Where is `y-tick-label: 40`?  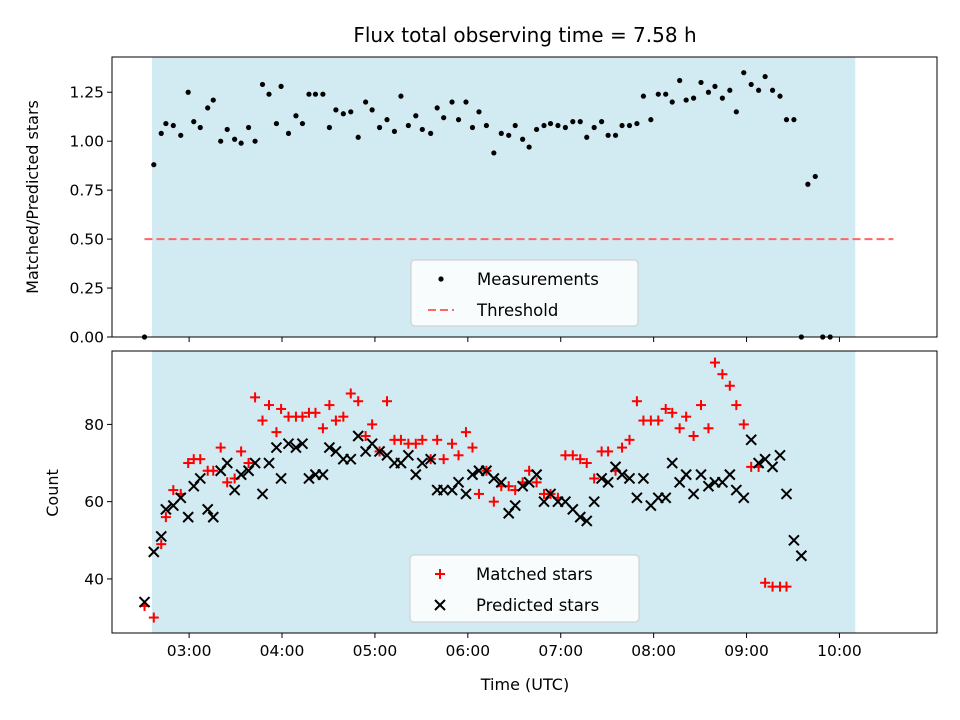
y-tick-label: 40 is located at coordinates (94, 579).